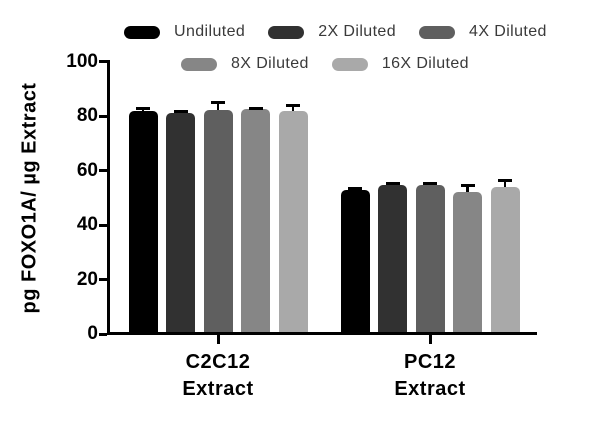 The image size is (600, 433). I want to click on bar-8x-diluted-c2c12, so click(255, 221).